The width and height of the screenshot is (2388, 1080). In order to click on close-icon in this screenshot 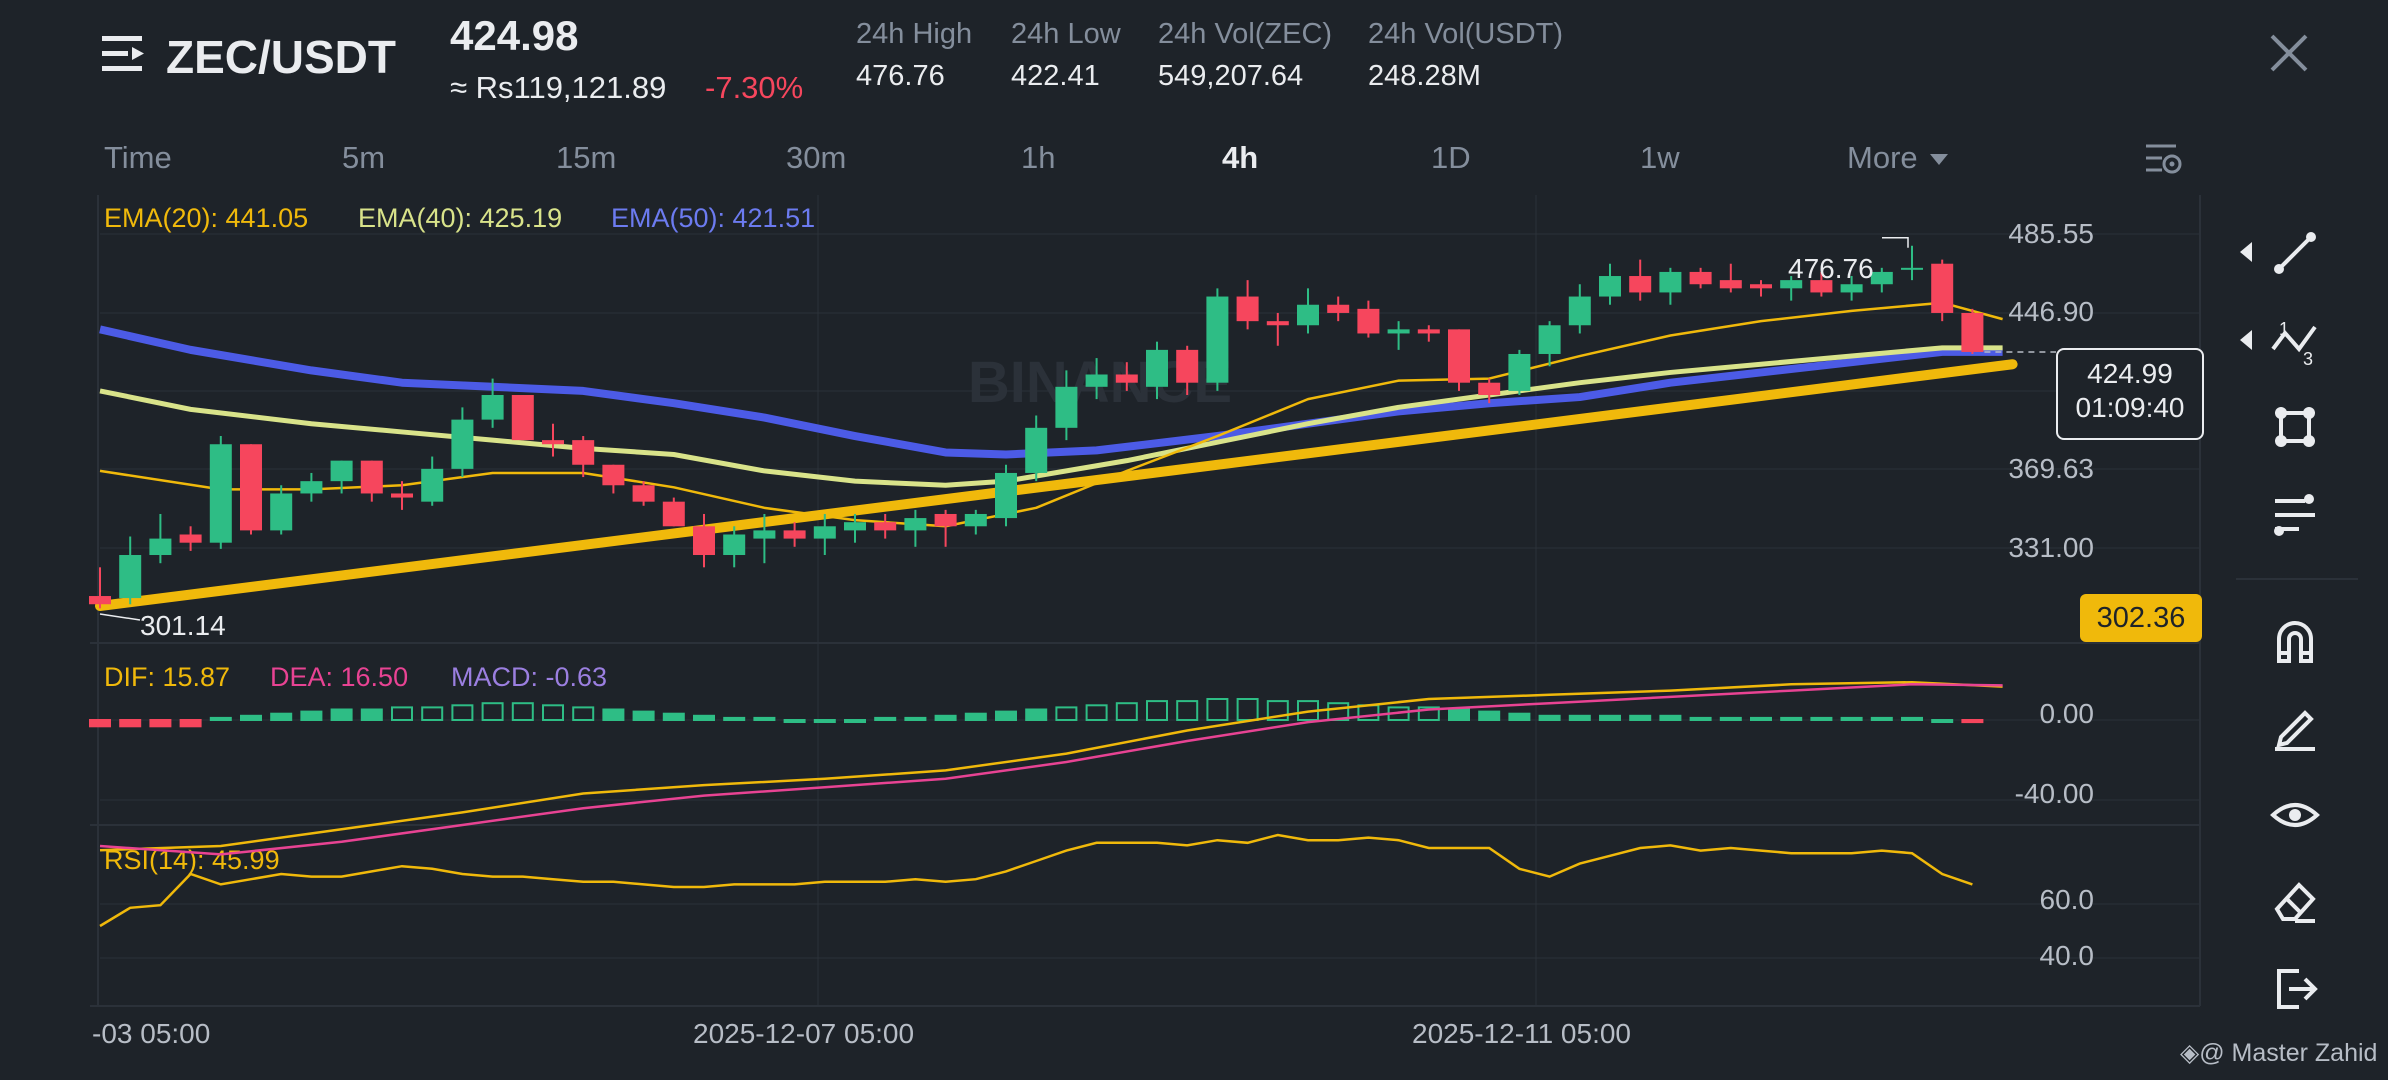, I will do `click(2289, 53)`.